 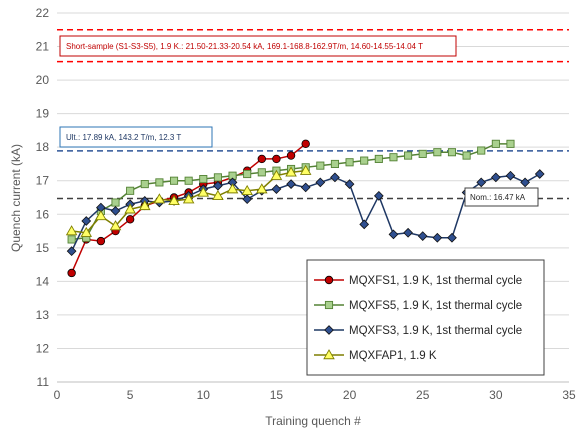 What do you see at coordinates (277, 395) in the screenshot?
I see `x-tick-label: 15` at bounding box center [277, 395].